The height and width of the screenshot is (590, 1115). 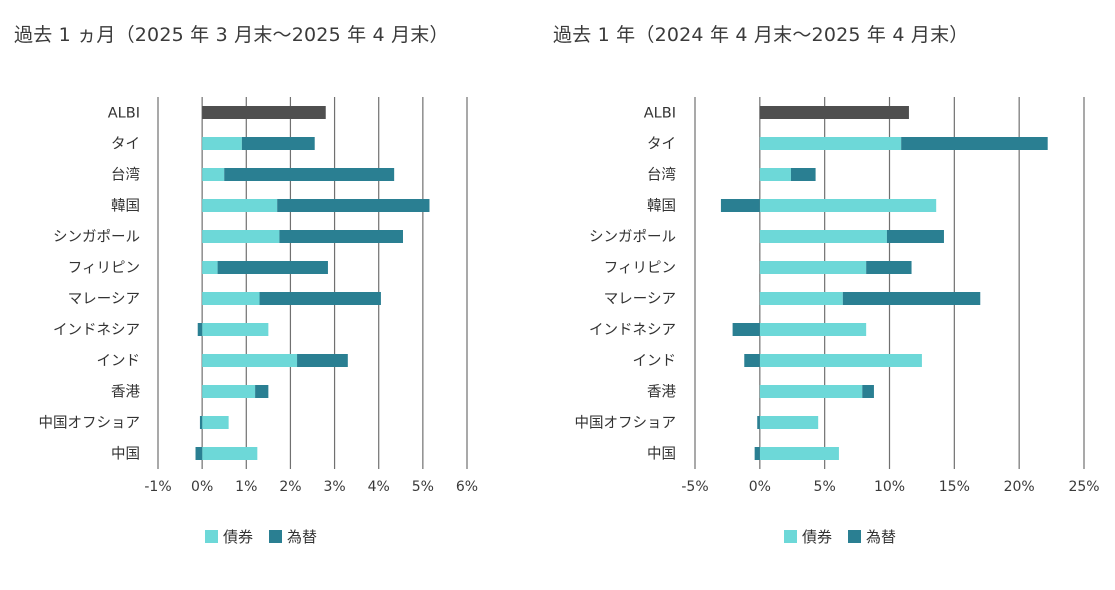 What do you see at coordinates (231, 35) in the screenshot?
I see `chart-title-1month: 過去 1 ヵ月（2025 年 3 月末～2025 年 4 月末）` at bounding box center [231, 35].